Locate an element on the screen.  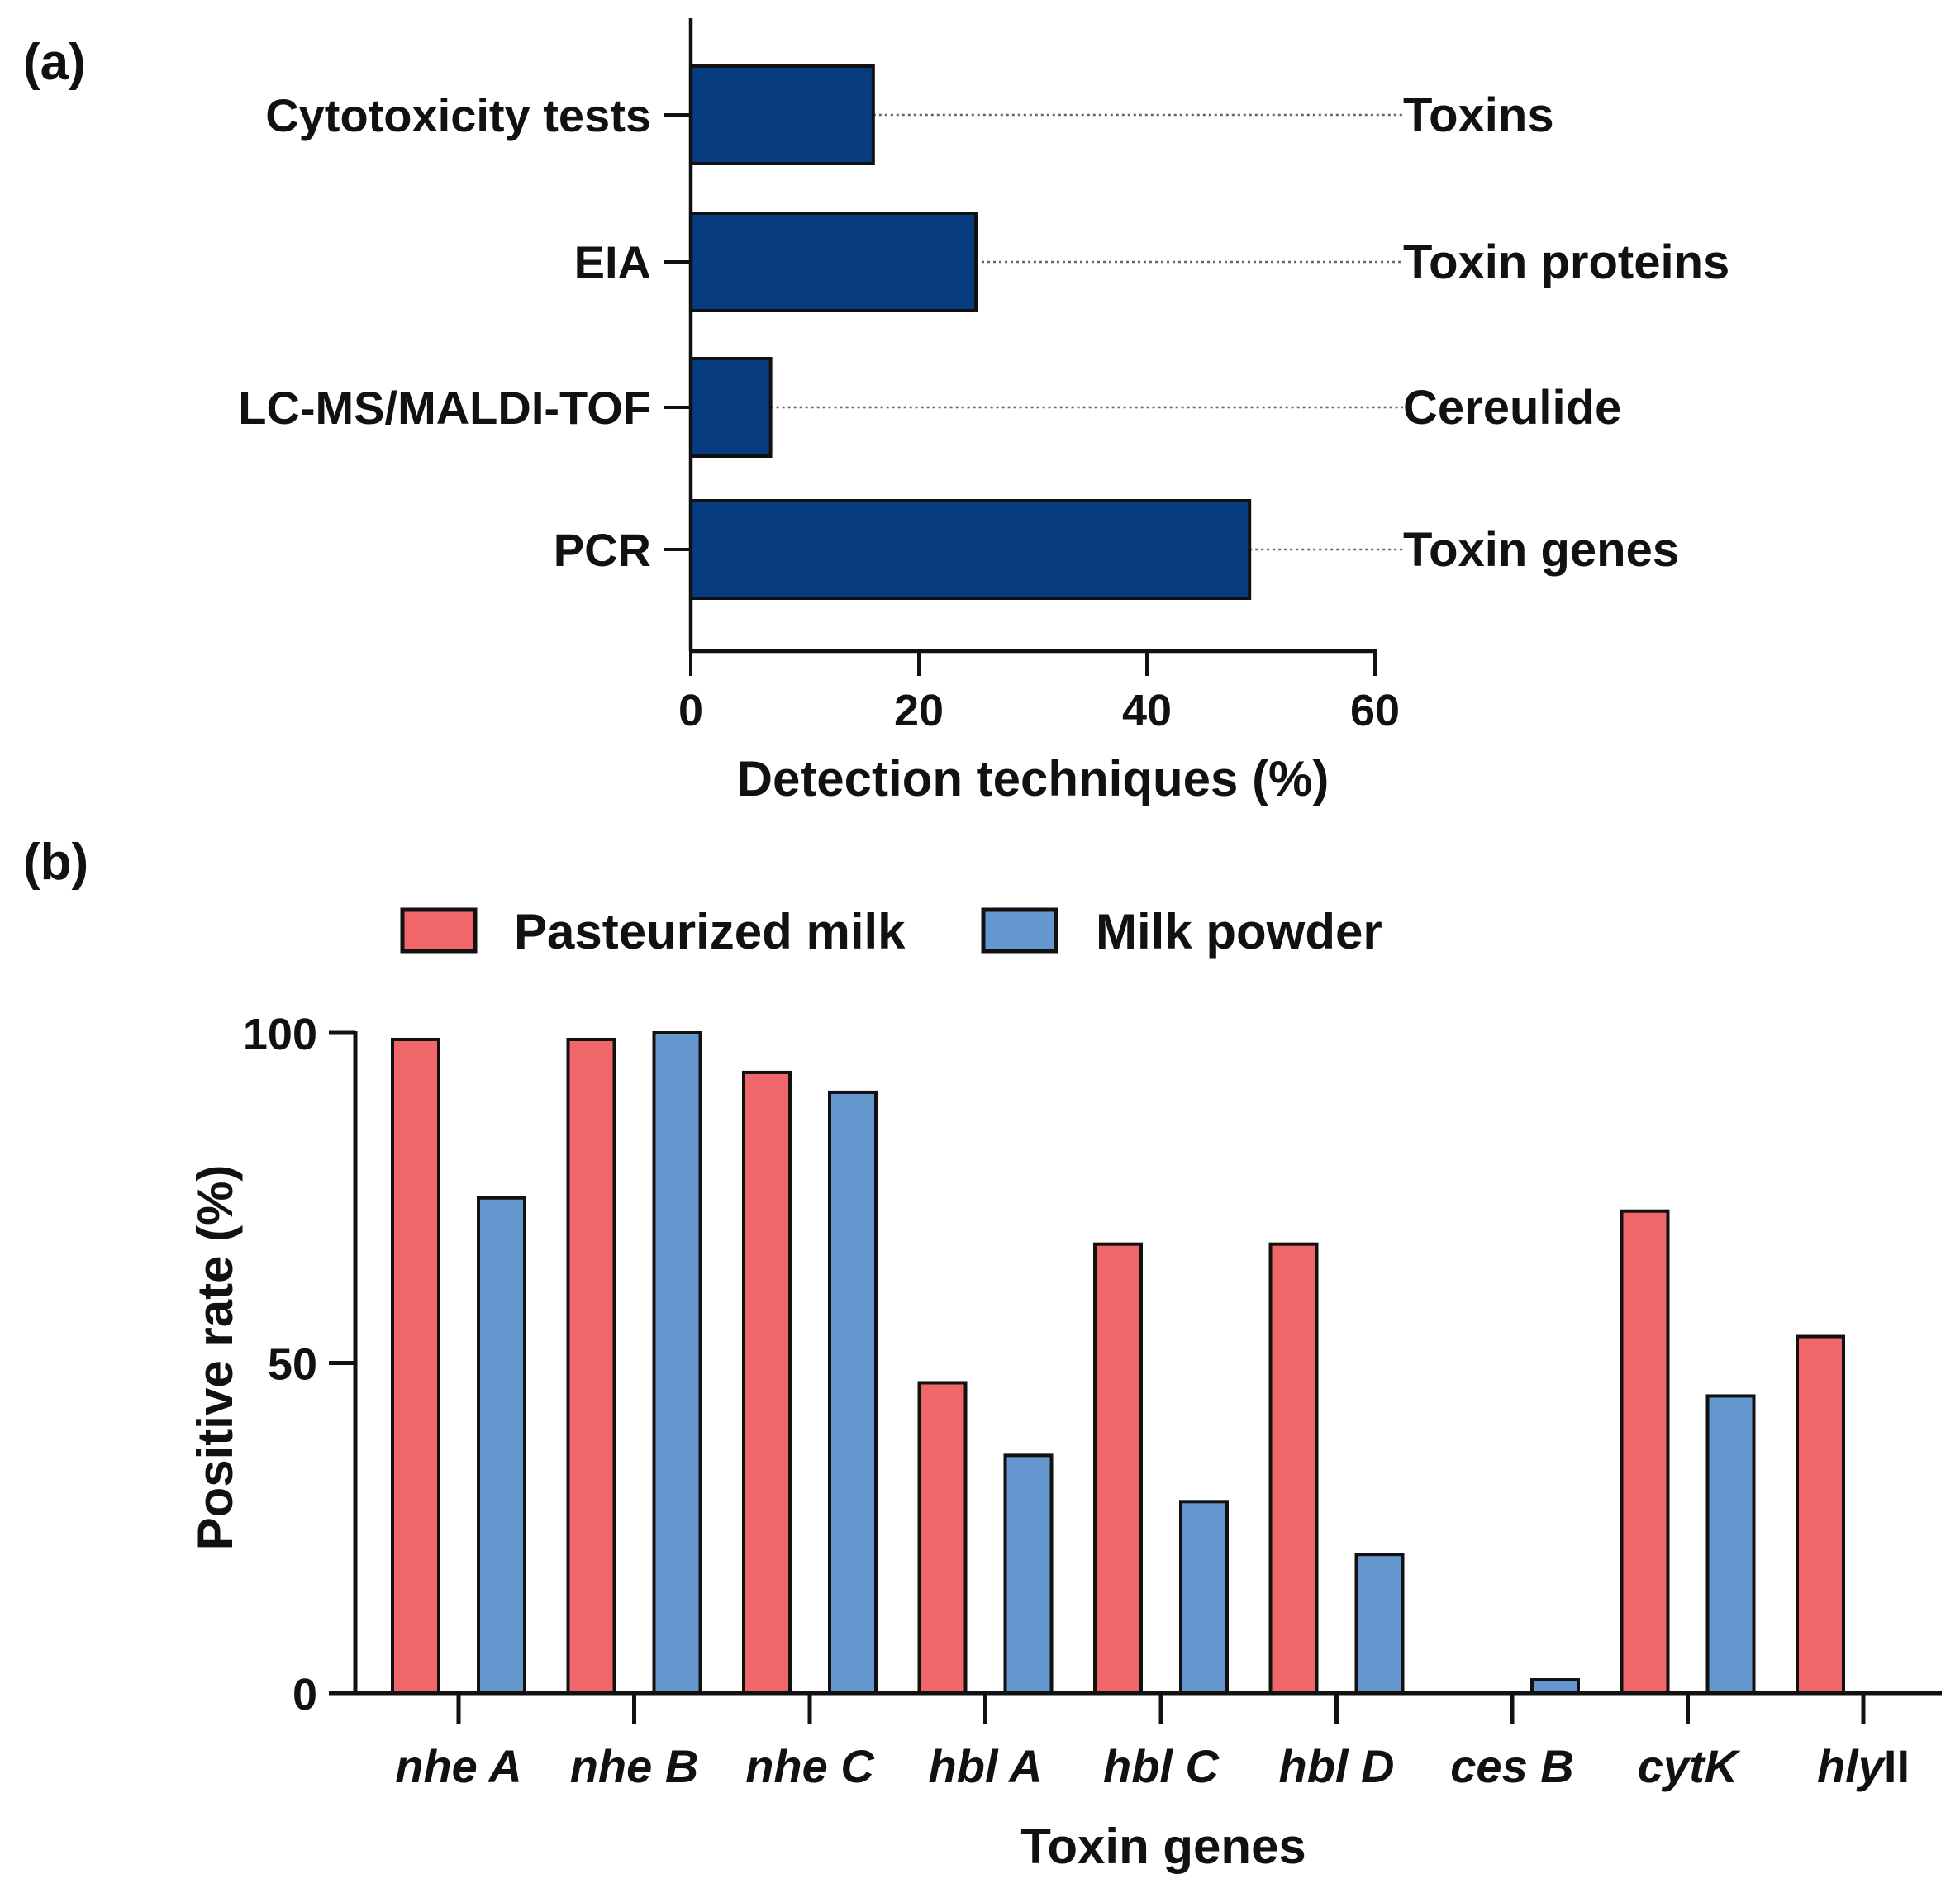
x-tick-label-italic: hbl D is located at coordinates (1337, 1766).